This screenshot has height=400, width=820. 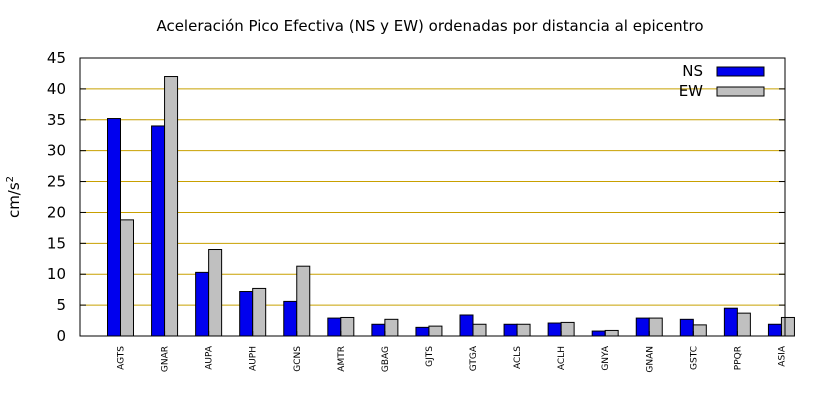 I want to click on y-axis-label: cm/s2, so click(x=14, y=197).